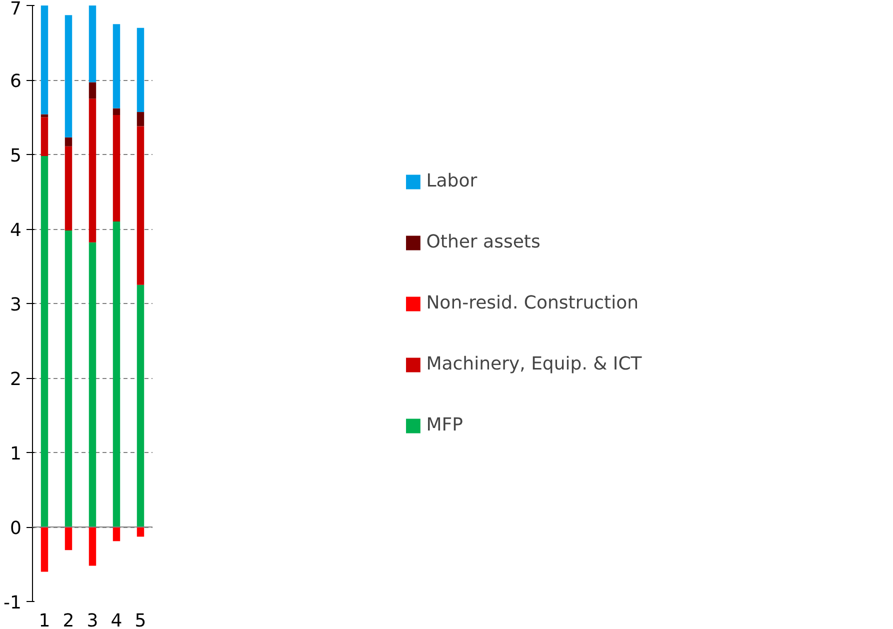 The width and height of the screenshot is (893, 629). What do you see at coordinates (16, 379) in the screenshot?
I see `y-tick-label: 2` at bounding box center [16, 379].